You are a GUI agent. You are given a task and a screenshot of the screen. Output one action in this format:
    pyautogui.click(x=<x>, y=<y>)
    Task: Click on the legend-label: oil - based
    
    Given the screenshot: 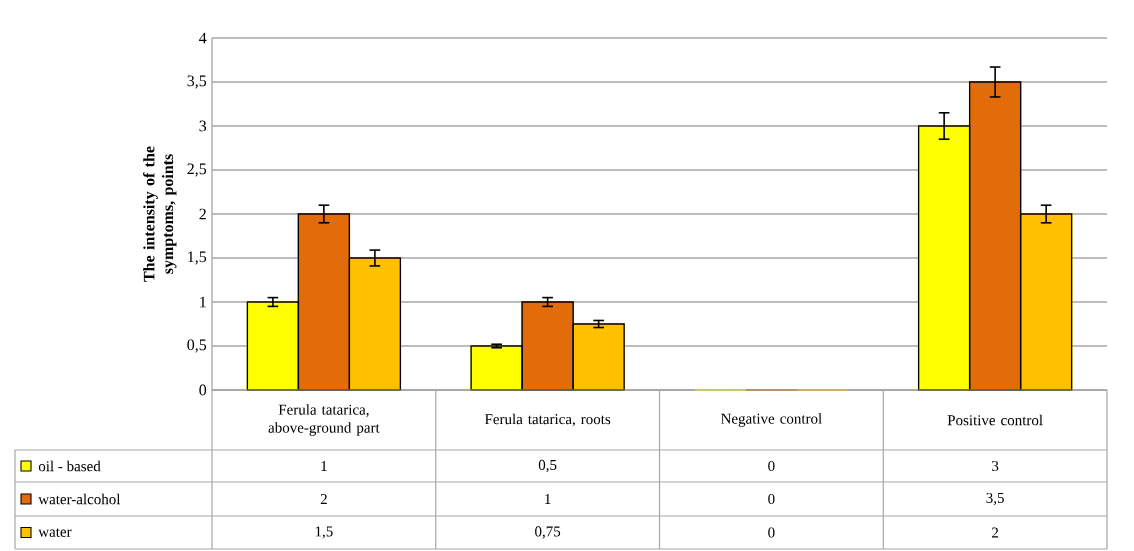 What is the action you would take?
    pyautogui.click(x=69, y=466)
    